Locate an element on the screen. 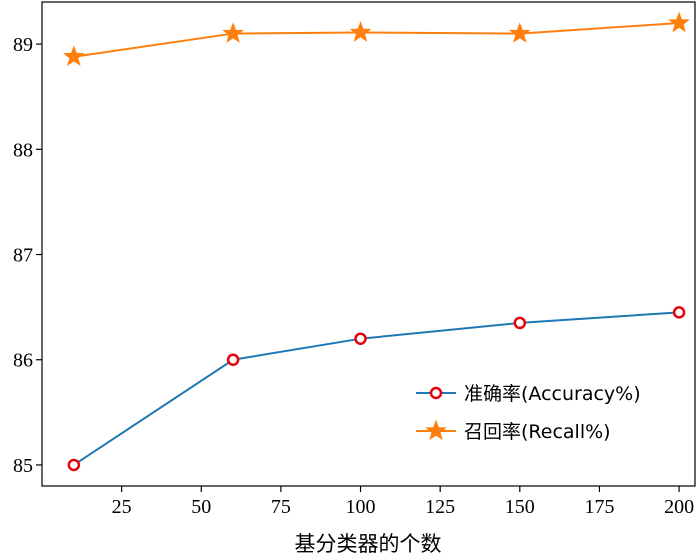  y-tick-label: 87 is located at coordinates (23, 256).